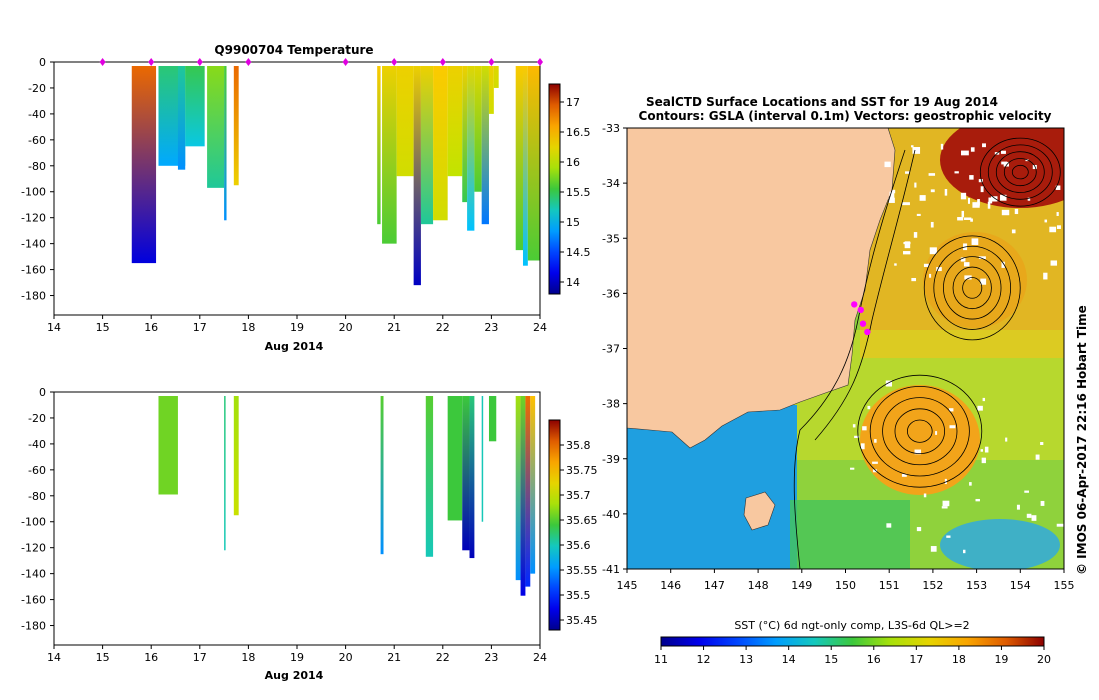 The image size is (1099, 700). Describe the element at coordinates (957, 348) in the screenshot. I see `cloud-mask` at that location.